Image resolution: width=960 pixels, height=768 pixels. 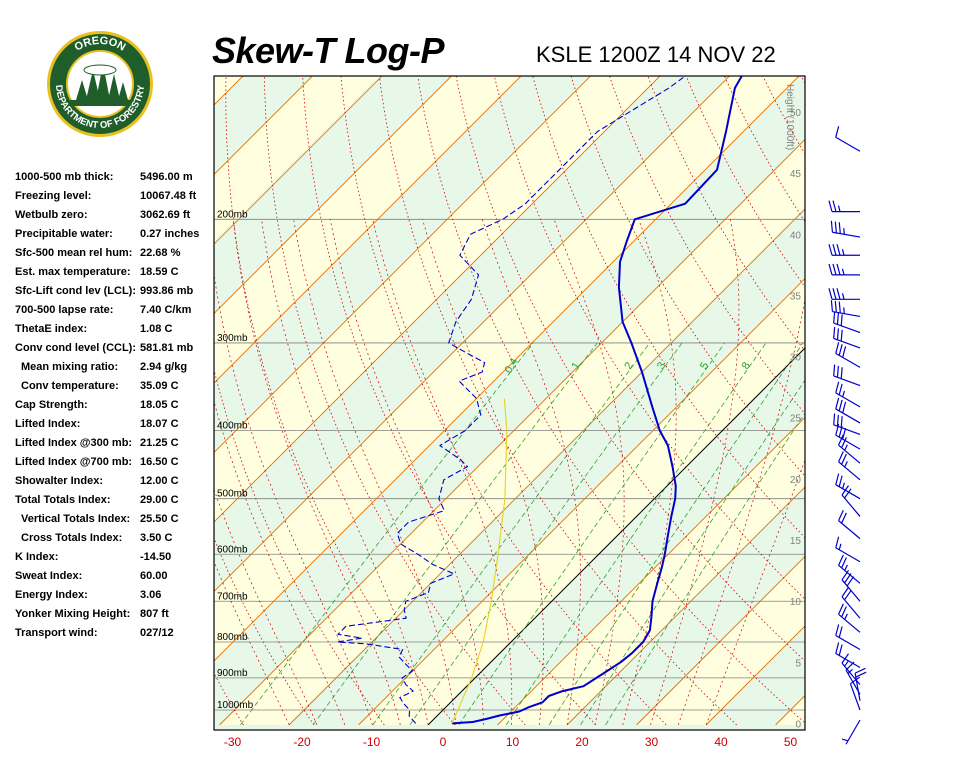 What do you see at coordinates (64, 234) in the screenshot?
I see `index-label: Precipitable water:` at bounding box center [64, 234].